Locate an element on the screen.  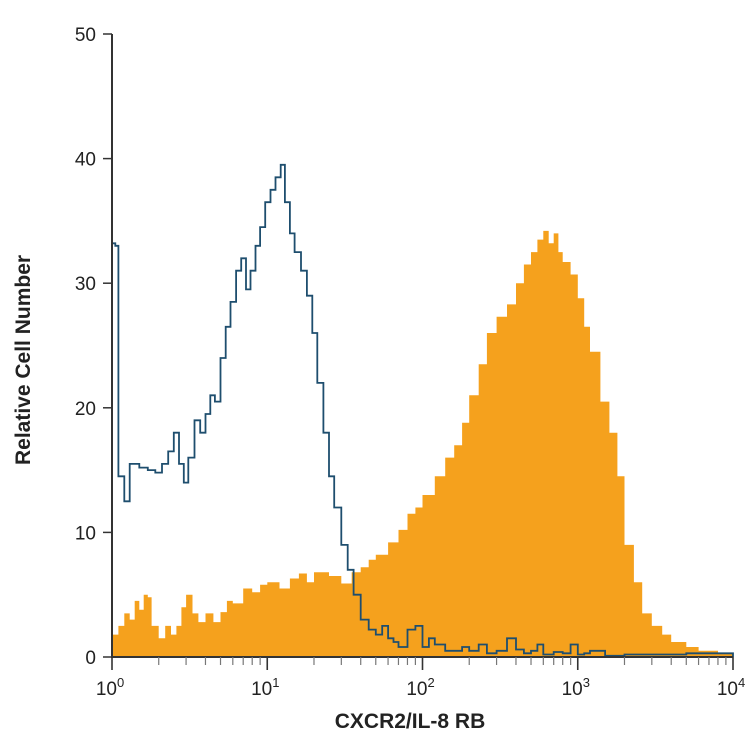
x-axis: 10⁰ 10¹ 10² 10³ 10⁴ is located at coordinates (420, 678).